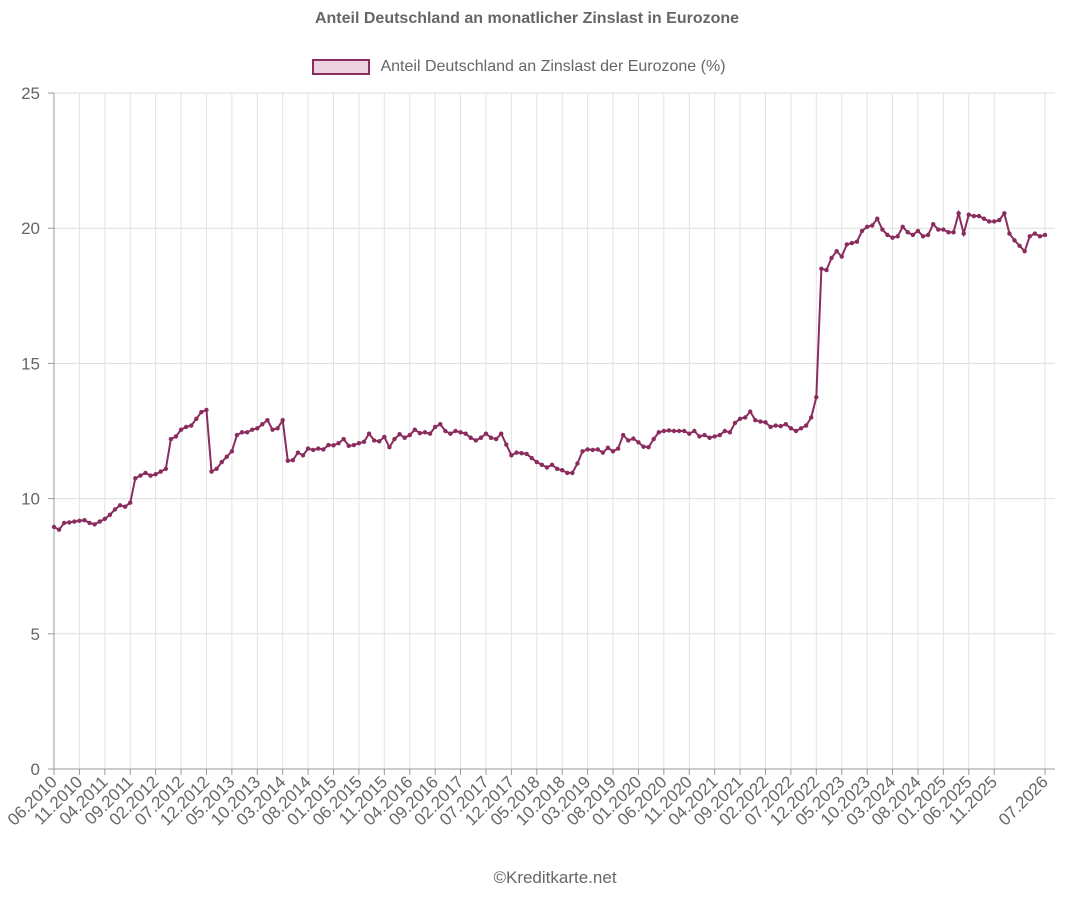  I want to click on legend-swatch, so click(341, 67).